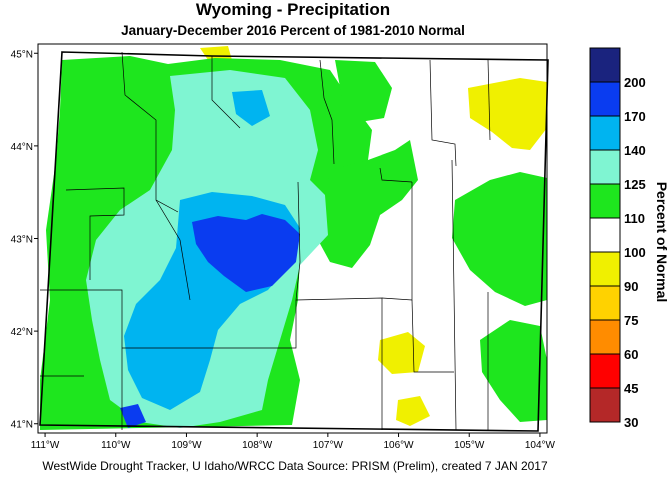 The height and width of the screenshot is (479, 669). What do you see at coordinates (22, 425) in the screenshot?
I see `lat-tick-label: 41°N` at bounding box center [22, 425].